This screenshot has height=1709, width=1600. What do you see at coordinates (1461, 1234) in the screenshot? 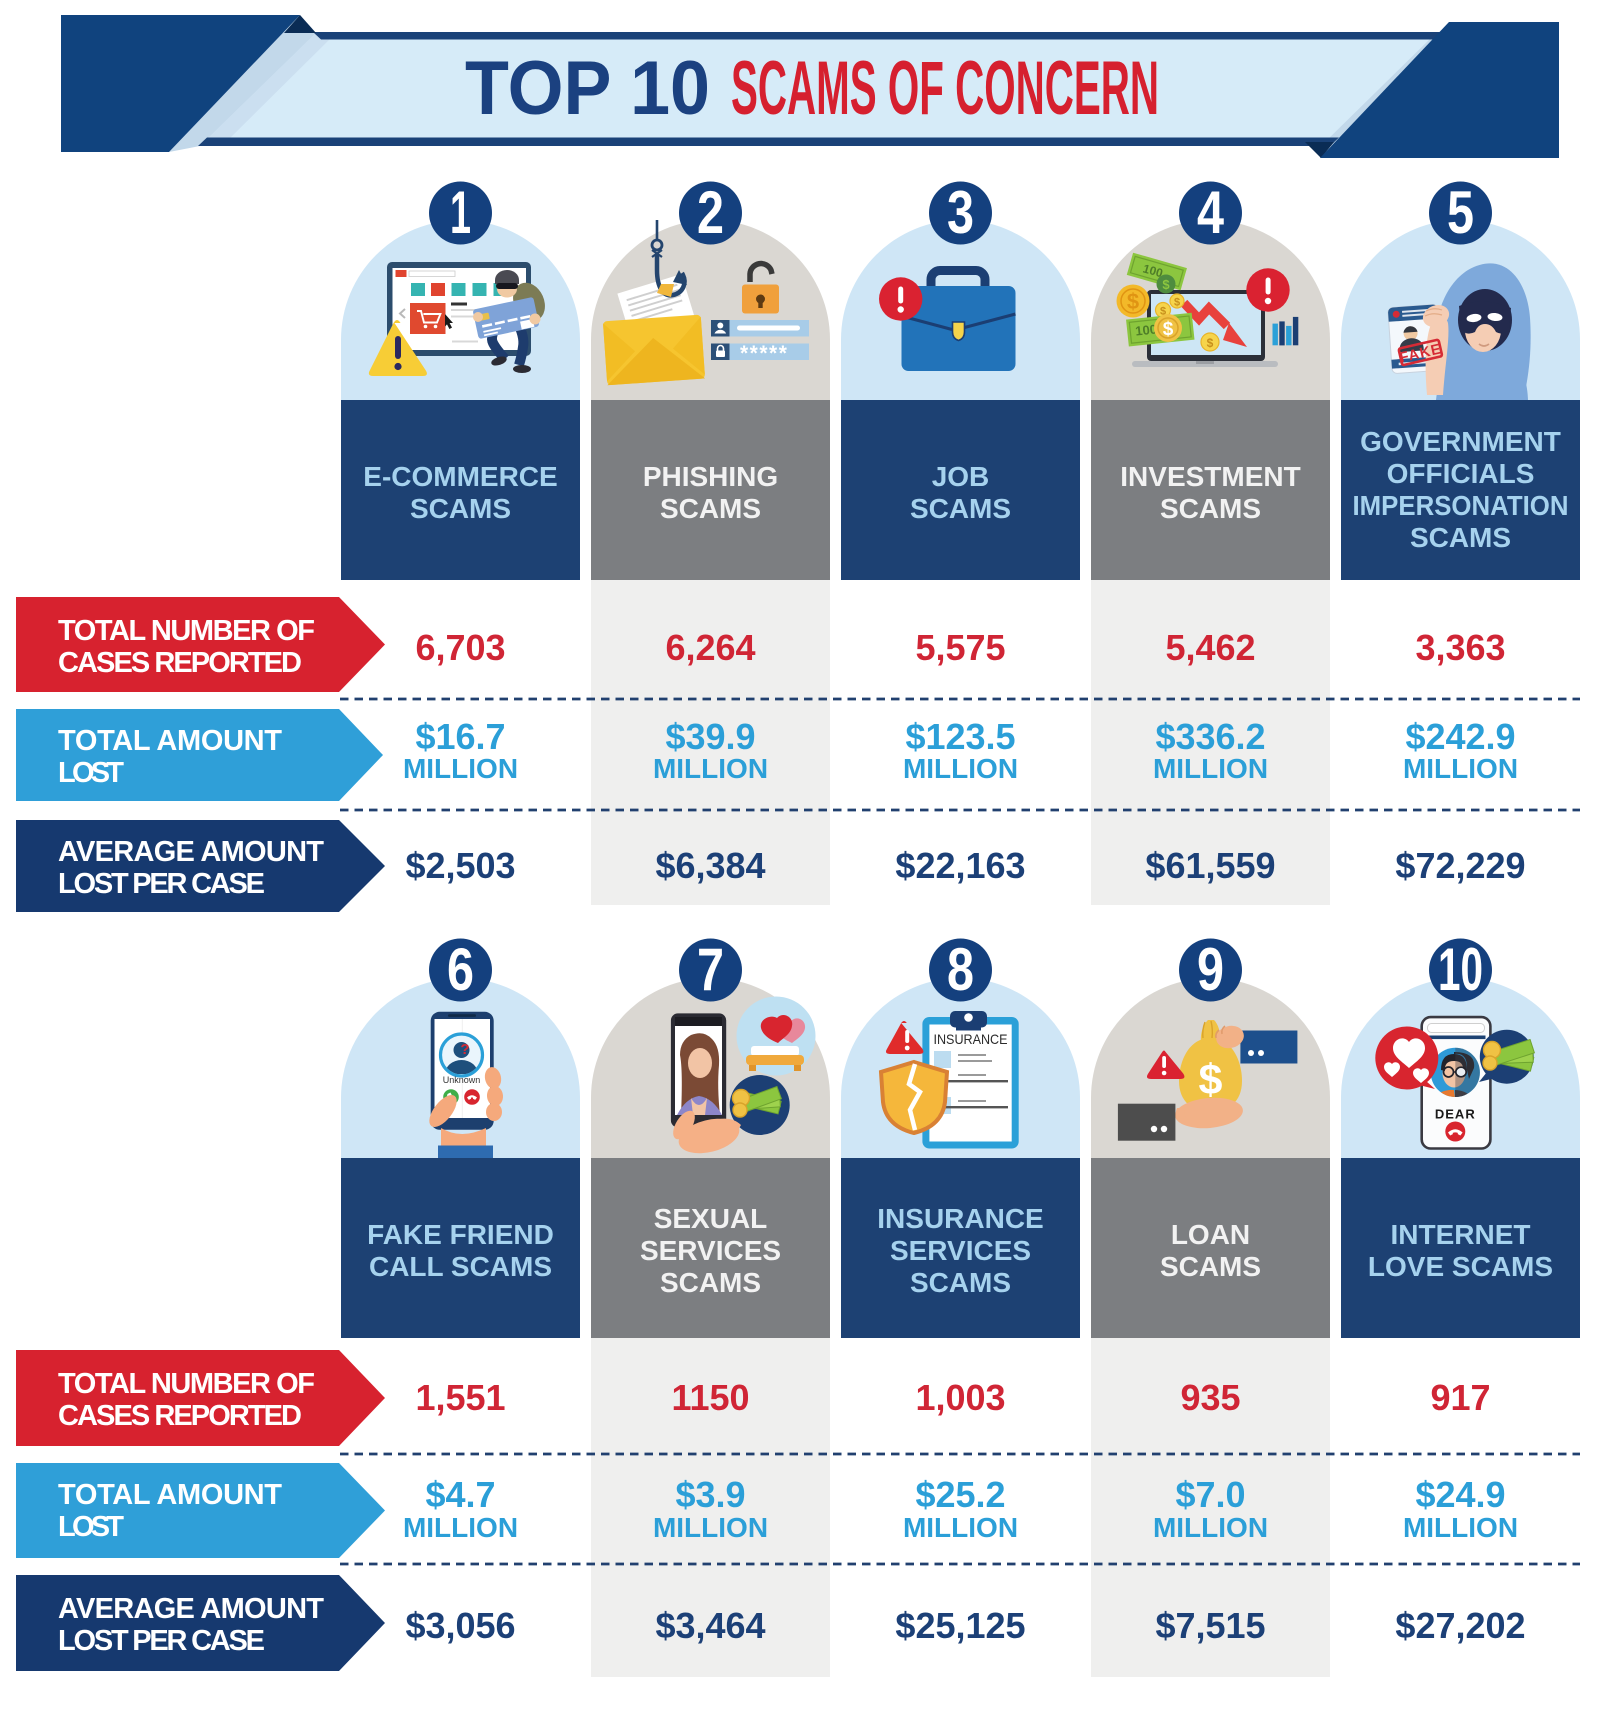
I see `svg-text: INTERNET` at bounding box center [1461, 1234].